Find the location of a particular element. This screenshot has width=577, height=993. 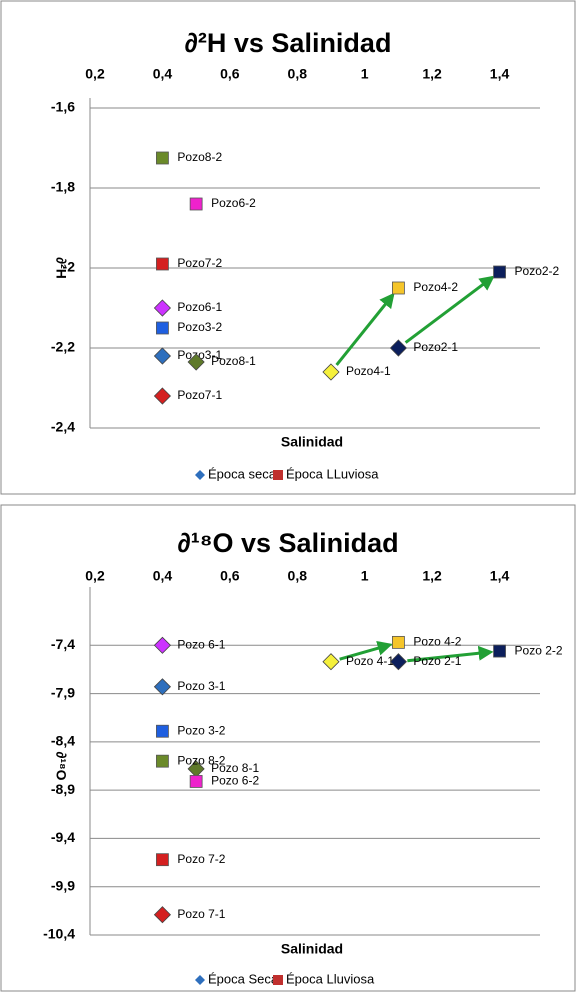

y-tick-label: -9,9 is located at coordinates (63, 885).